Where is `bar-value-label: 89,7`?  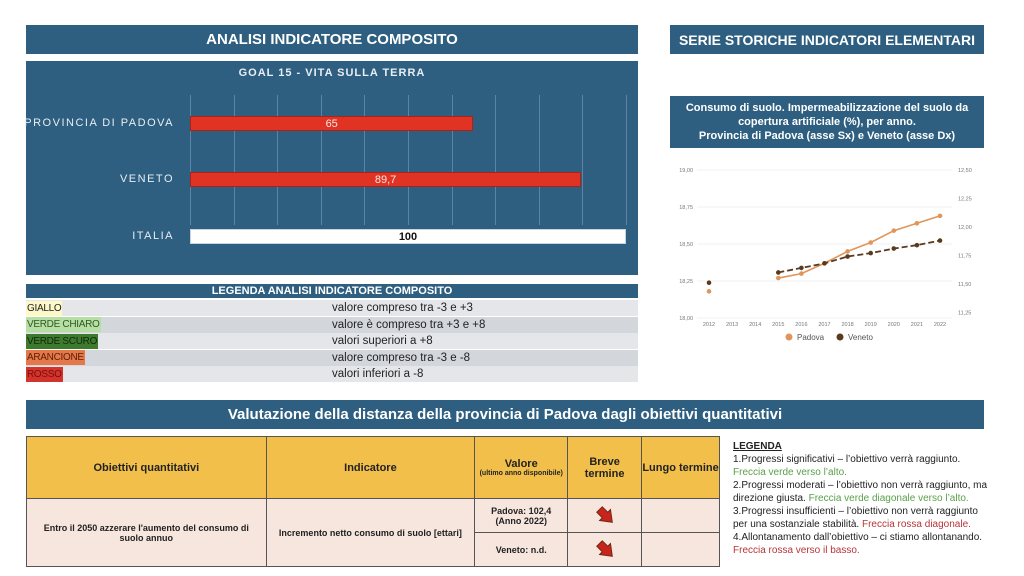
bar-value-label: 89,7 is located at coordinates (385, 179).